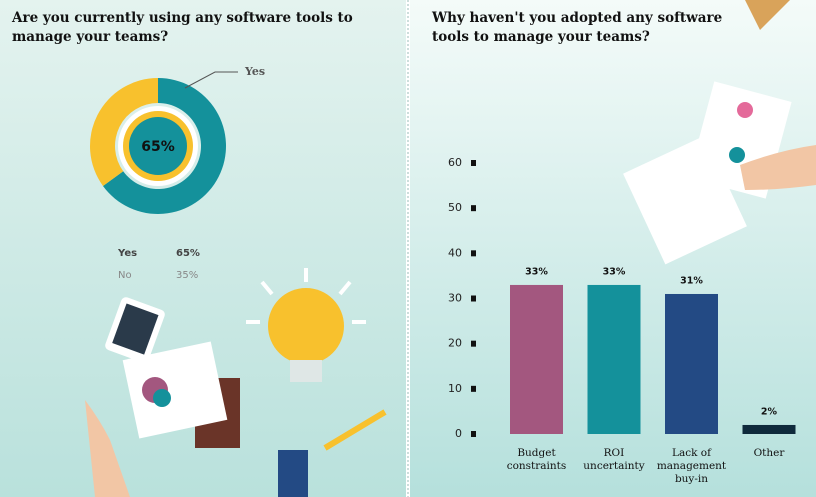 The image size is (816, 497). I want to click on callout-label: Yes, so click(254, 71).